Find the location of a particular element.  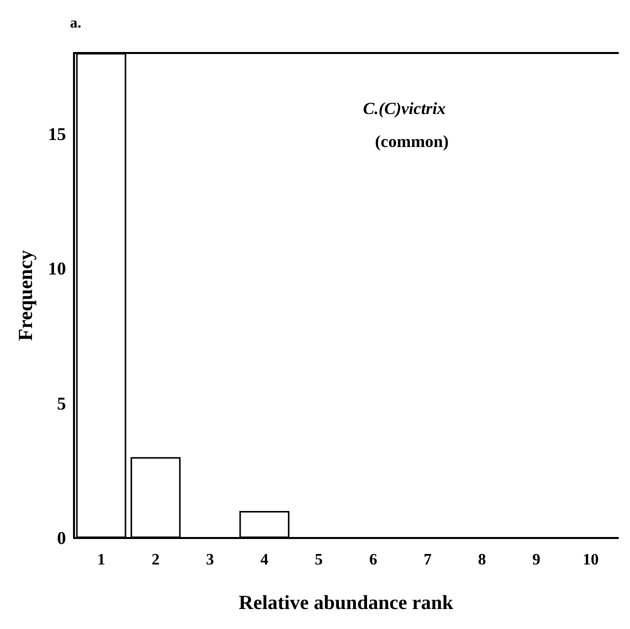

x-tick-label: 4 is located at coordinates (264, 560).